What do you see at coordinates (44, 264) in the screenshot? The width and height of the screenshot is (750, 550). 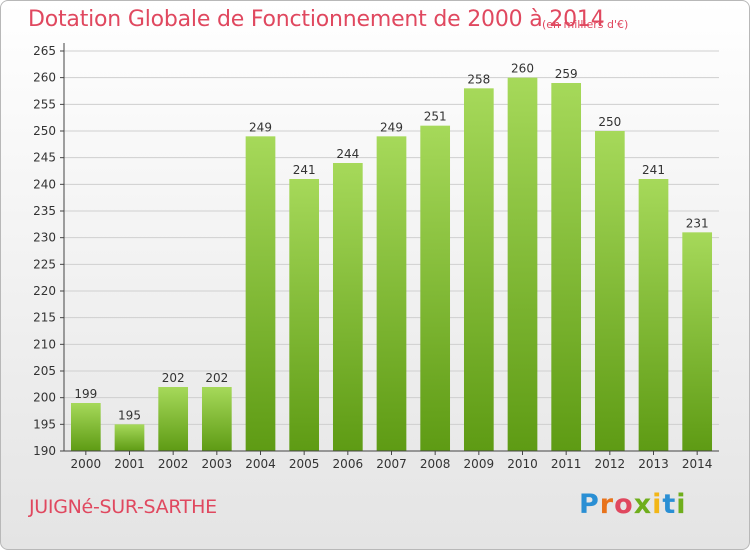 I see `y-tick-label: 225` at bounding box center [44, 264].